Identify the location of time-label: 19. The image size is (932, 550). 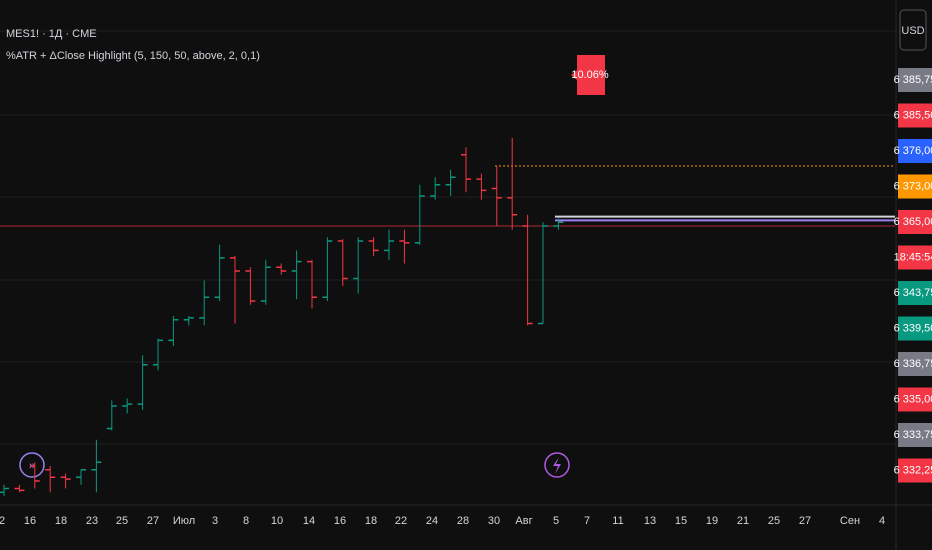
(712, 521).